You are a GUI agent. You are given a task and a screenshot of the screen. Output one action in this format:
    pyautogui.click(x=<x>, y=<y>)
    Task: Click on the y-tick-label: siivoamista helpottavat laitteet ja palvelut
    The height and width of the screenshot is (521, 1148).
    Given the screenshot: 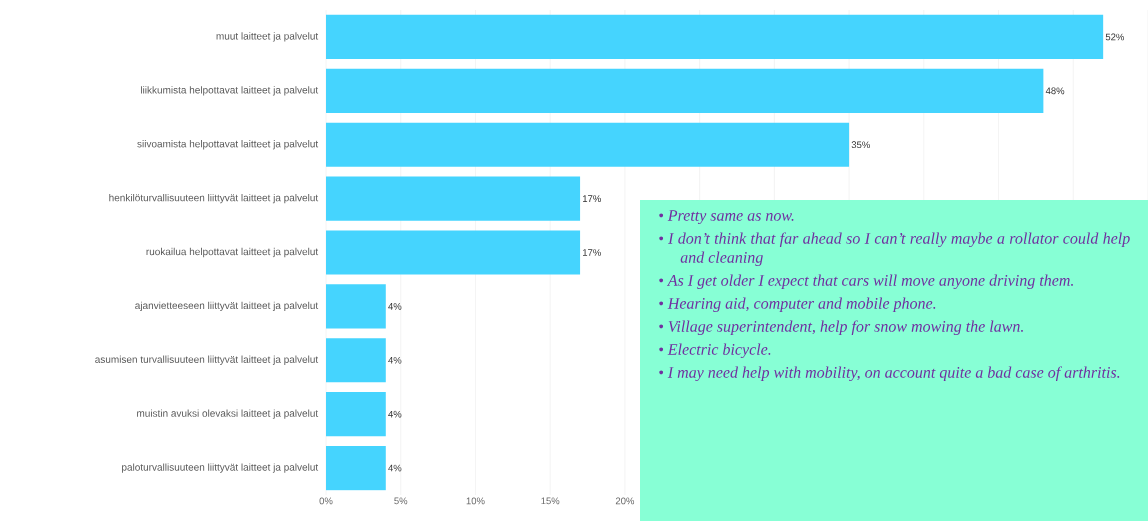 What is the action you would take?
    pyautogui.click(x=228, y=145)
    